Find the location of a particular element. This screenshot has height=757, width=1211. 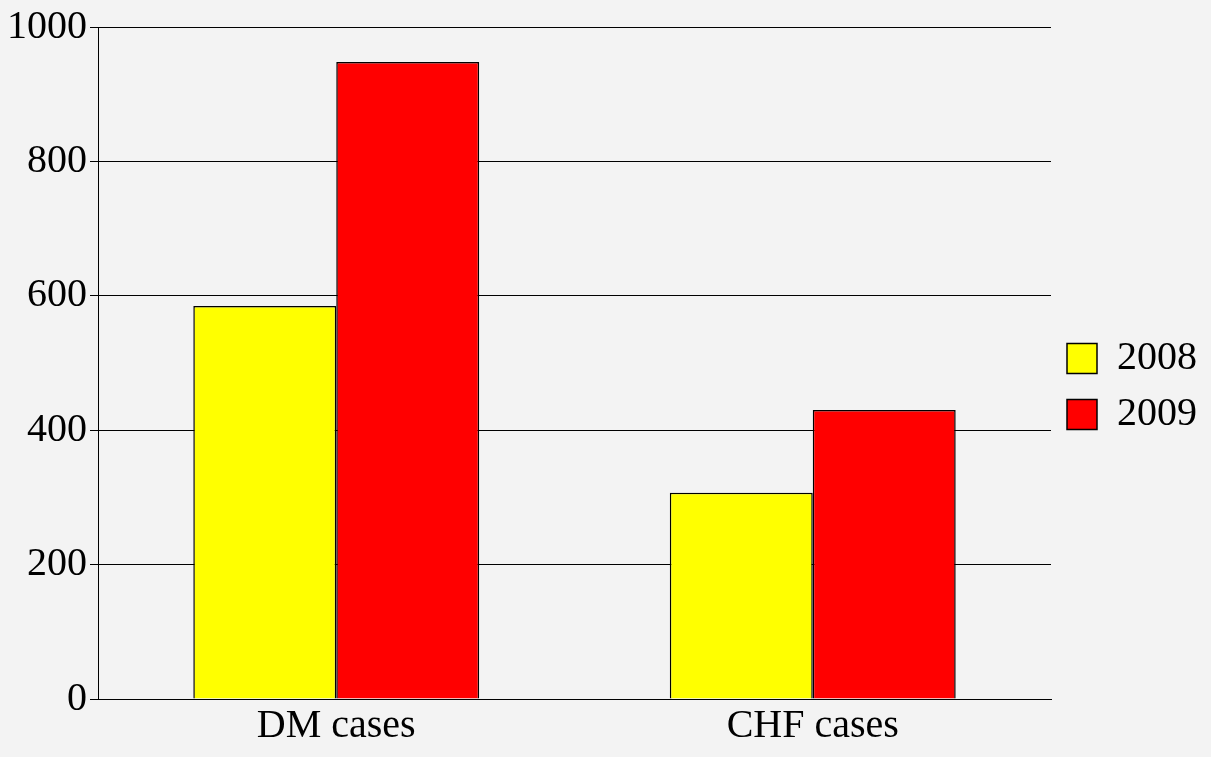

y-tick-label: 200 is located at coordinates (57, 562).